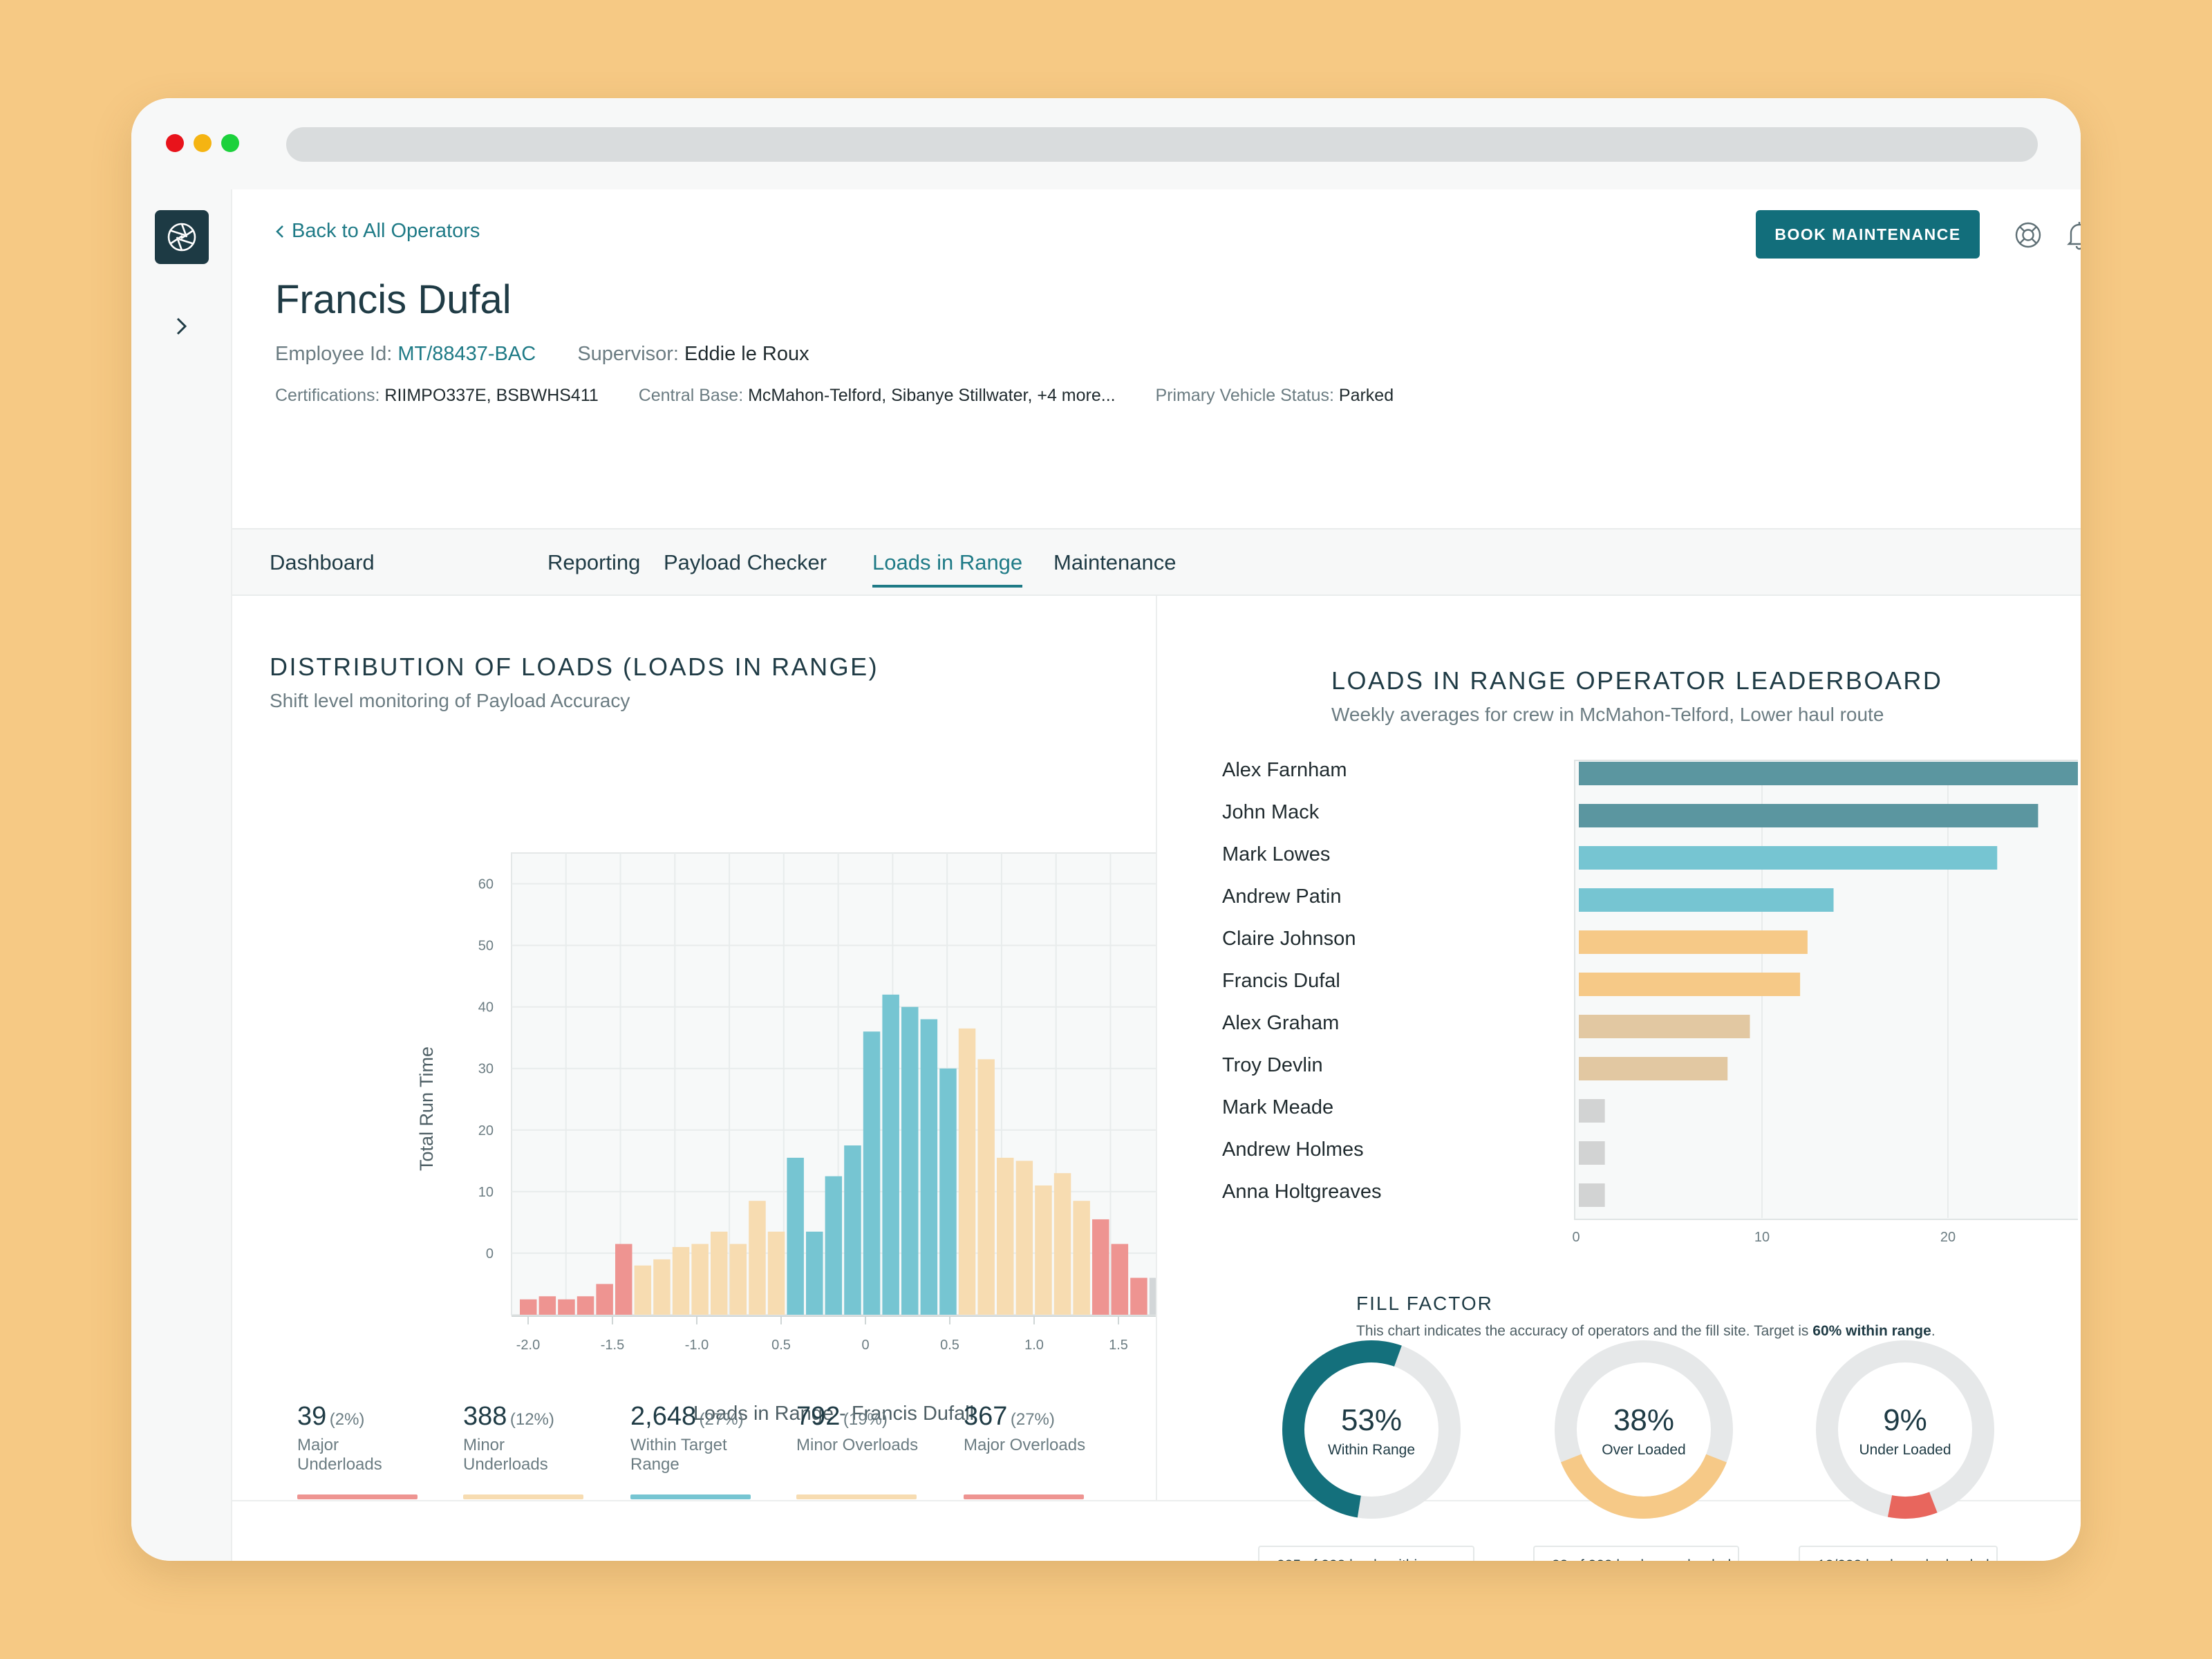  Describe the element at coordinates (485, 1417) in the screenshot. I see `stat-count: 388` at that location.